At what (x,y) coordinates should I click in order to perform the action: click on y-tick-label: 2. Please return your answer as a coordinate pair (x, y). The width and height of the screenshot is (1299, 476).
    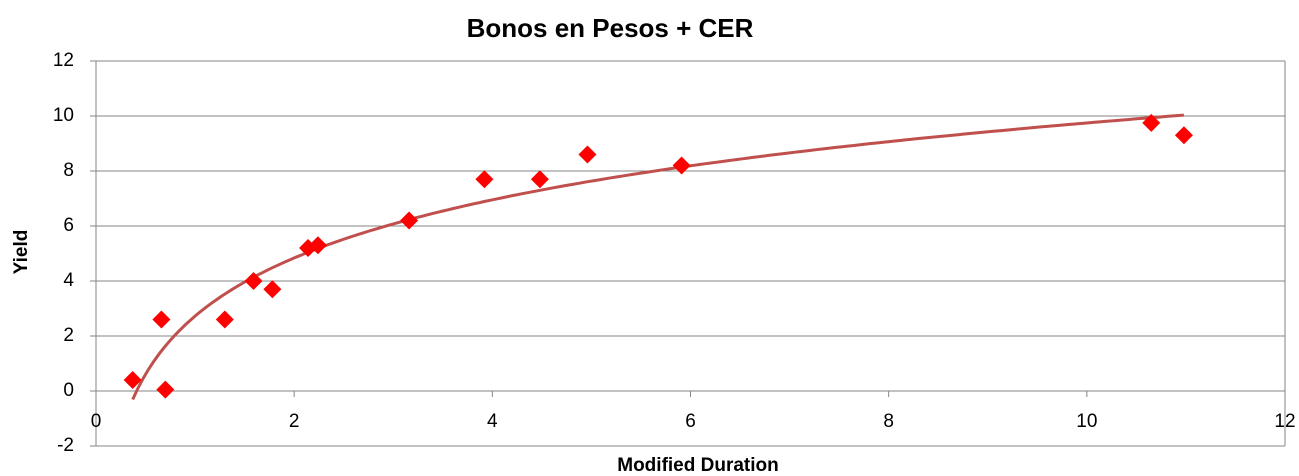
    Looking at the image, I should click on (68, 335).